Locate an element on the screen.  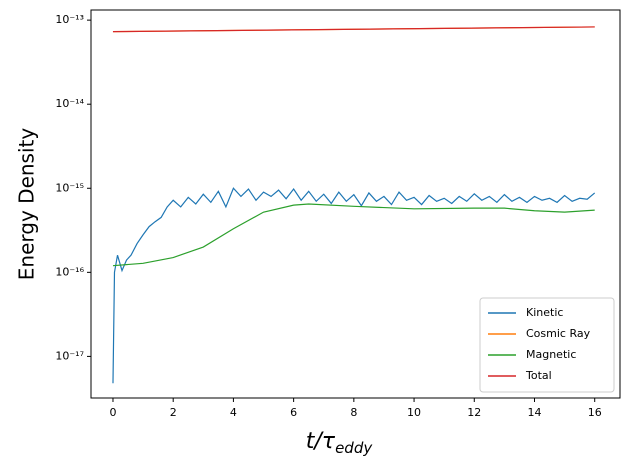
x-axis-label-main: t/τ is located at coordinates (321, 441).